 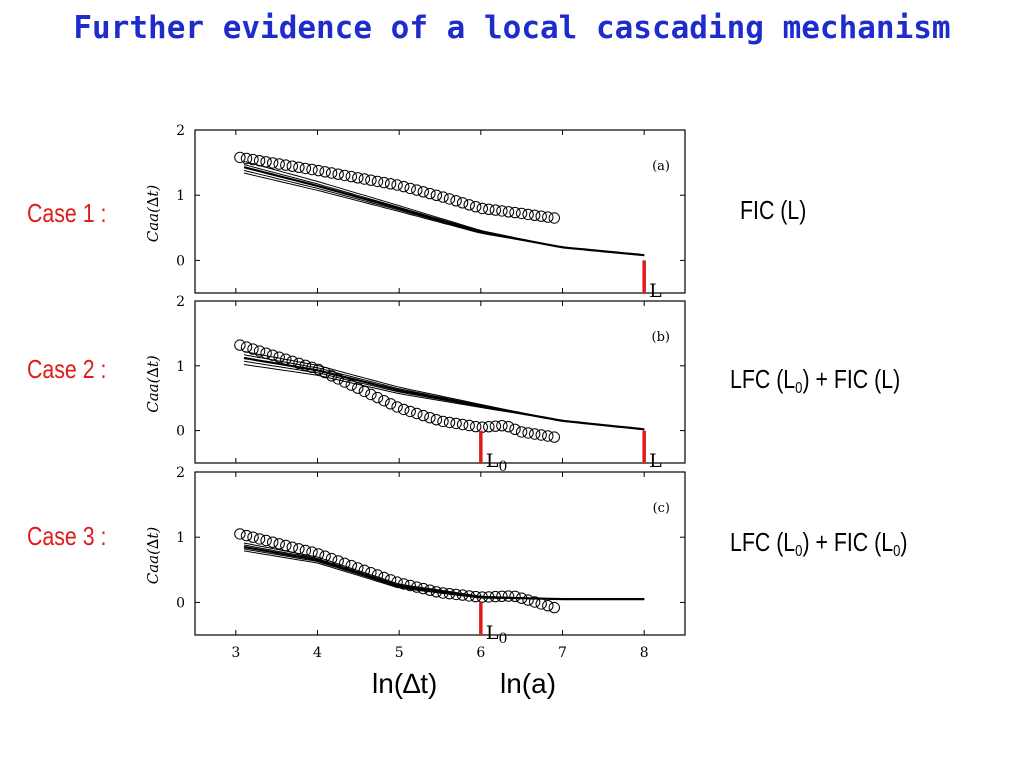 I want to click on x-tick-label: 5, so click(x=399, y=653).